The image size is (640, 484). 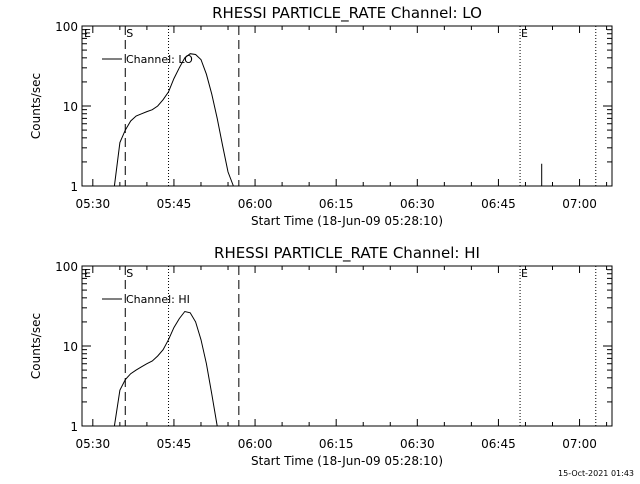 What do you see at coordinates (347, 13) in the screenshot?
I see `chart-title: RHESSI PARTICLE_RATE Channel: LO` at bounding box center [347, 13].